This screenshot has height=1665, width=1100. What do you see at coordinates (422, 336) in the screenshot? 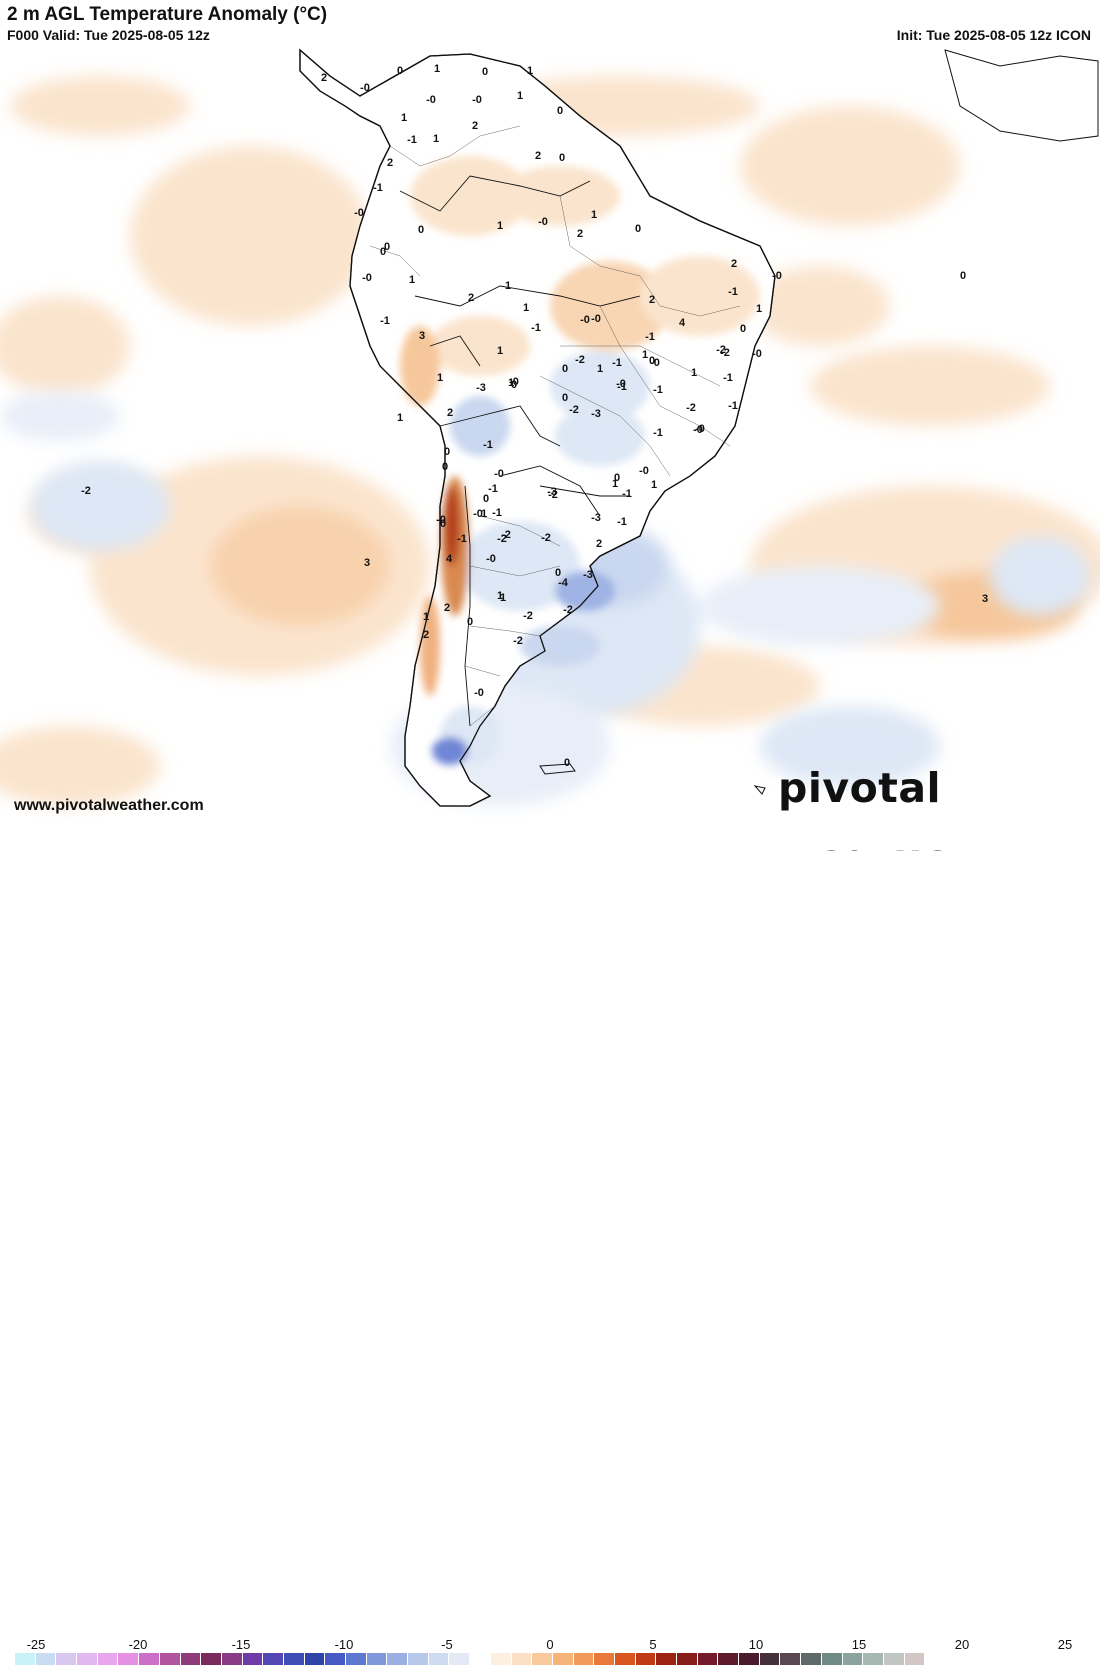
I see `anomaly-value-label: 3` at bounding box center [422, 336].